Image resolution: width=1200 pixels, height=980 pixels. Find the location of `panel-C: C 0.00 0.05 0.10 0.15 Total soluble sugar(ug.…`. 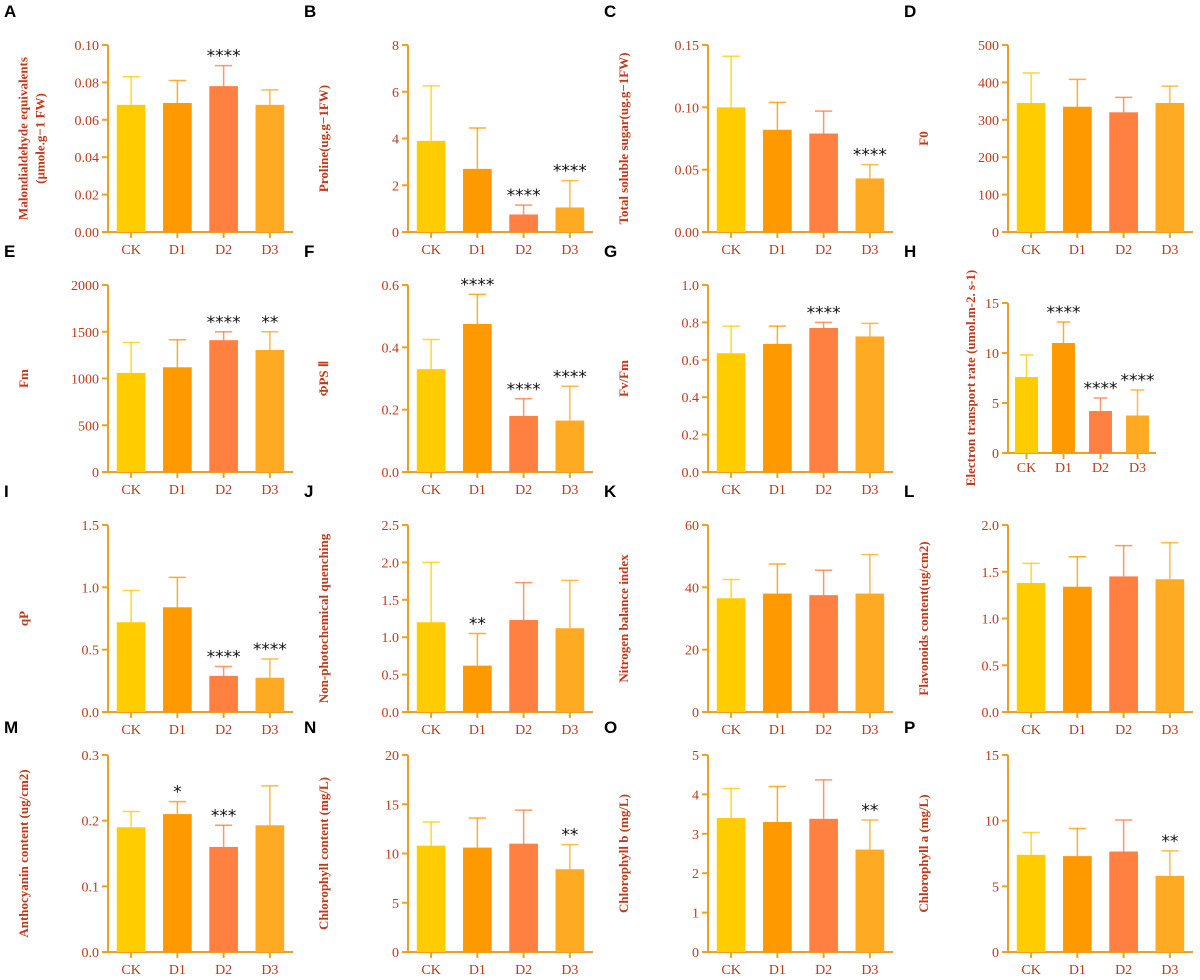

panel-C: C 0.00 0.05 0.10 0.15 Total soluble sugar(ug.… is located at coordinates (748, 130).